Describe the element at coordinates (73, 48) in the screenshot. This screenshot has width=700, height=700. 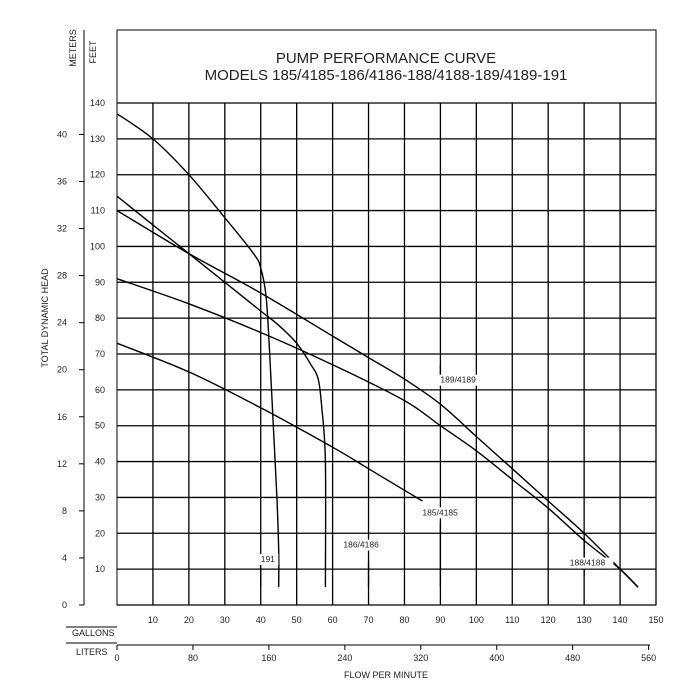
I see `y-axis-label-meters: METERS` at that location.